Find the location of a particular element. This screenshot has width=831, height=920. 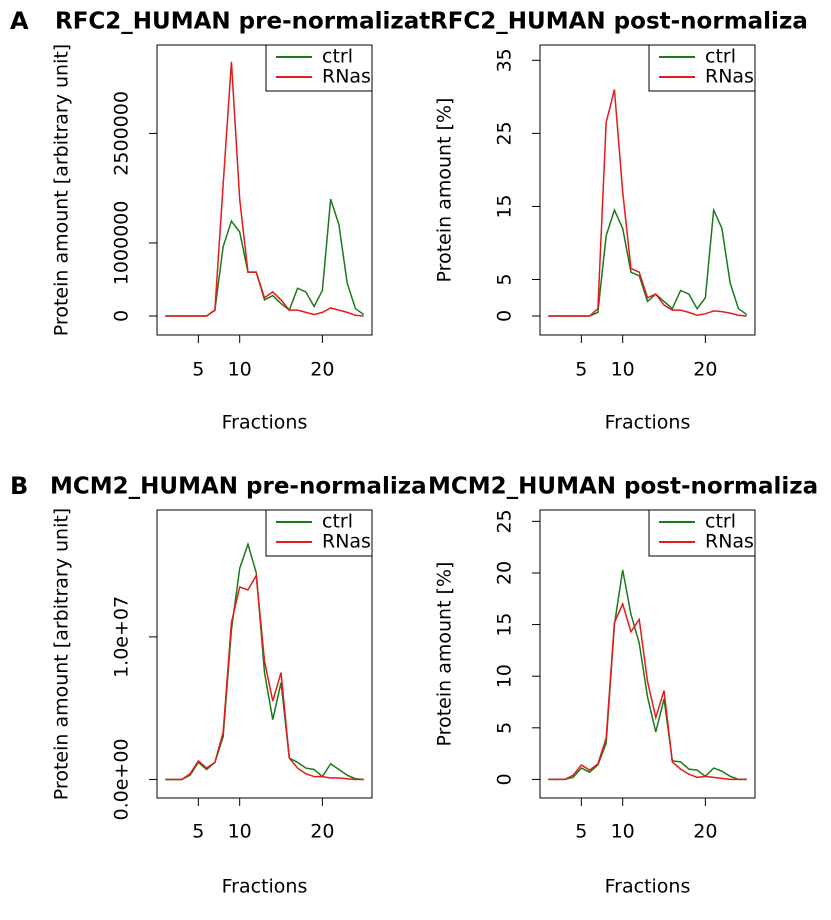

y-tick-label: 10 is located at coordinates (505, 676).